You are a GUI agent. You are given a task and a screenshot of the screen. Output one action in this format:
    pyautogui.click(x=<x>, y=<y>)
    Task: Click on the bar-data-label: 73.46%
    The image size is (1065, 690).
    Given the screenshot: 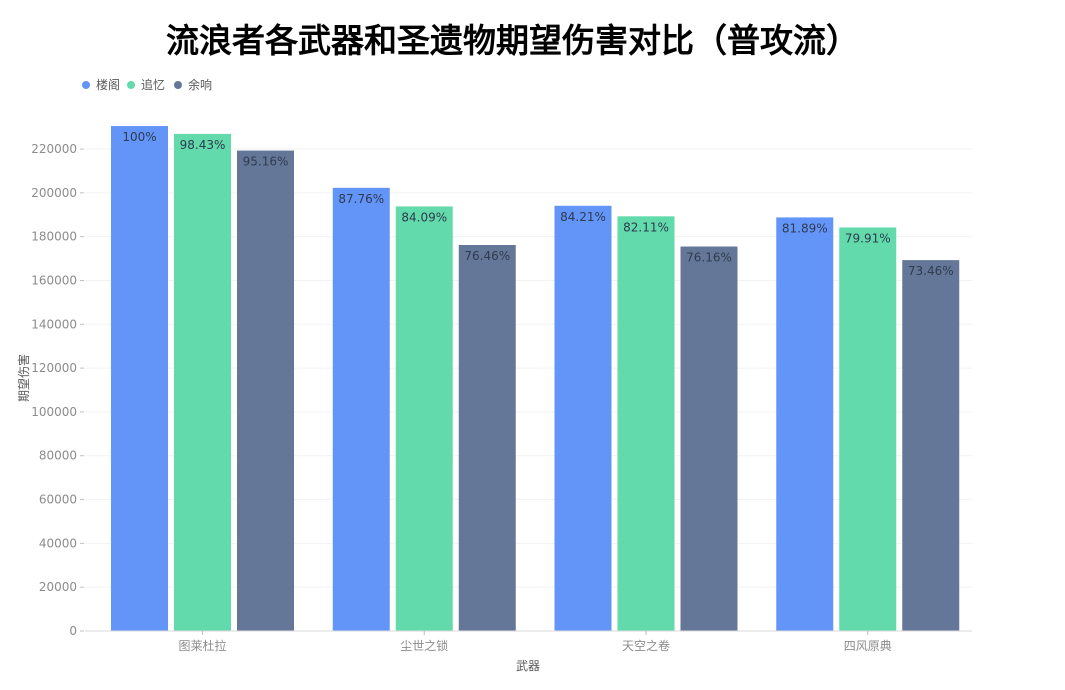 What is the action you would take?
    pyautogui.click(x=931, y=271)
    